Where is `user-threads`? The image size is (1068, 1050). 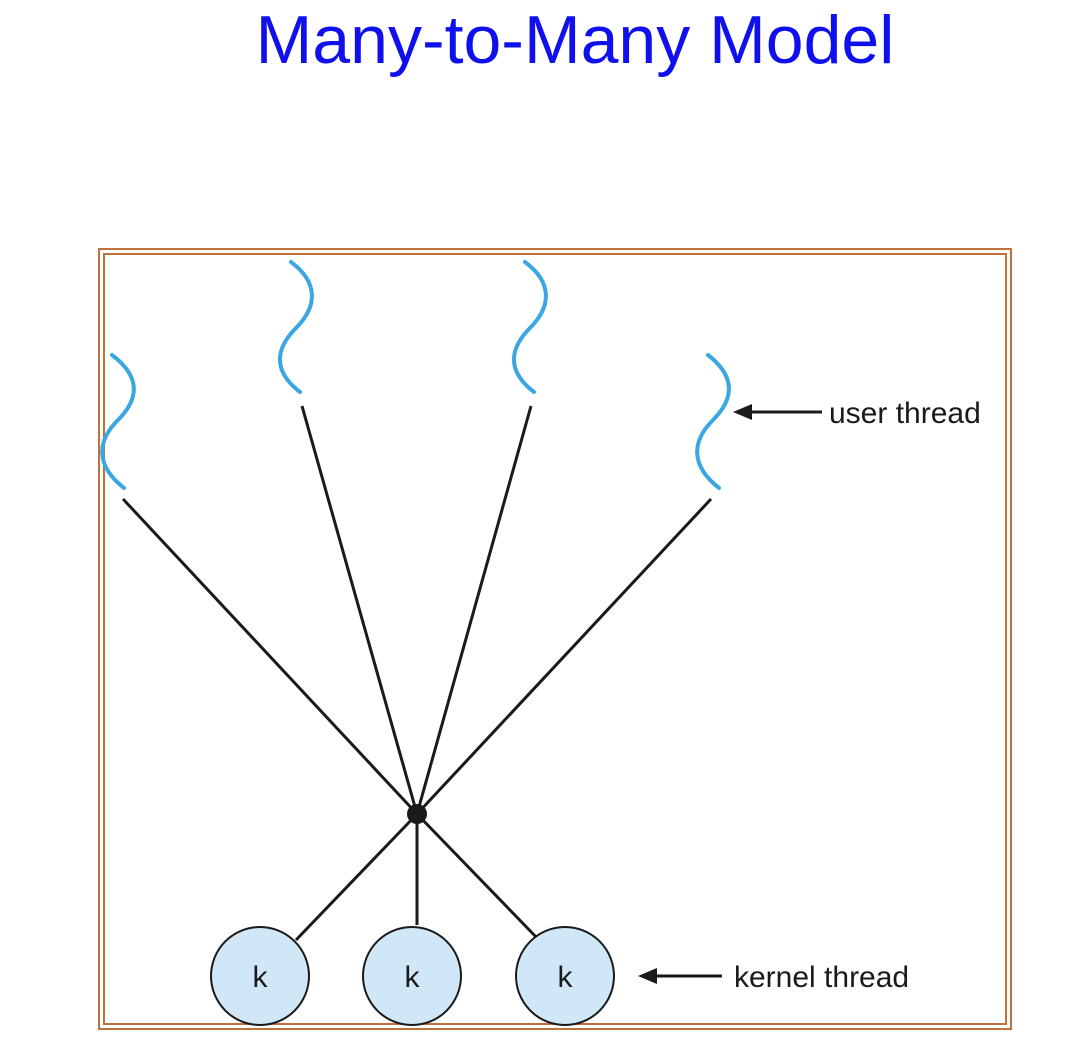
user-threads is located at coordinates (415, 375).